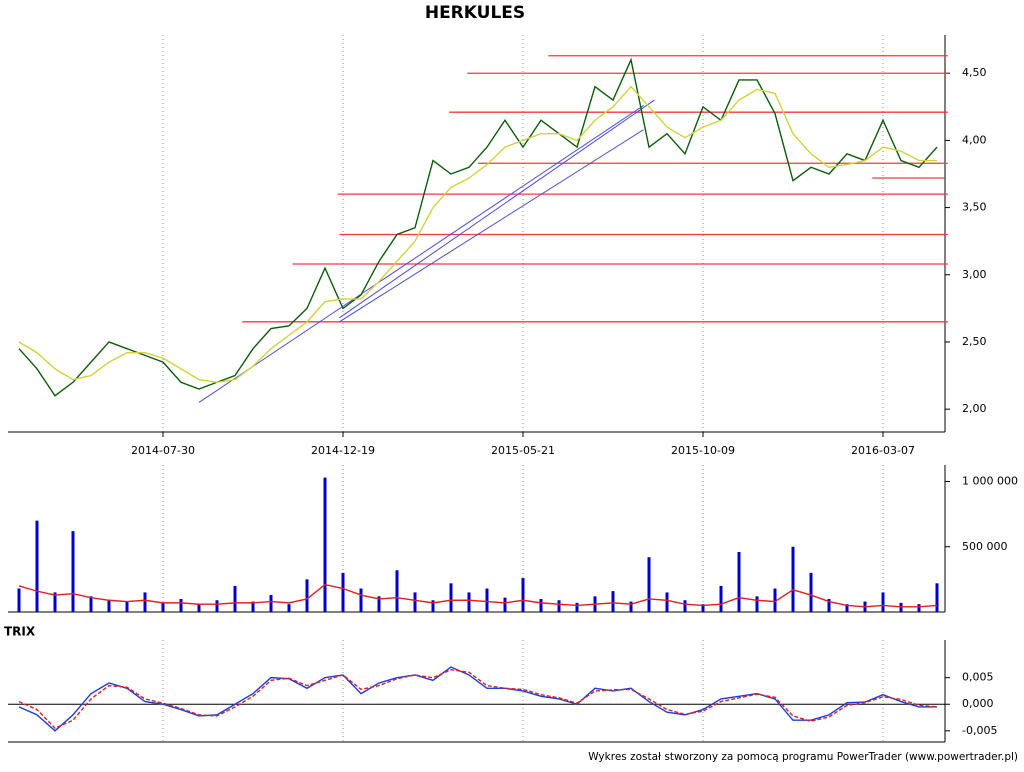  I want to click on y-tick-label: 0,005, so click(978, 677).